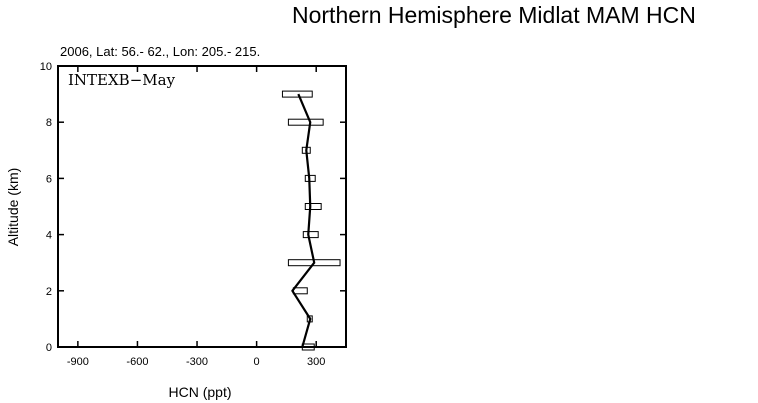 The width and height of the screenshot is (758, 403). Describe the element at coordinates (303, 220) in the screenshot. I see `median-profile-line` at that location.